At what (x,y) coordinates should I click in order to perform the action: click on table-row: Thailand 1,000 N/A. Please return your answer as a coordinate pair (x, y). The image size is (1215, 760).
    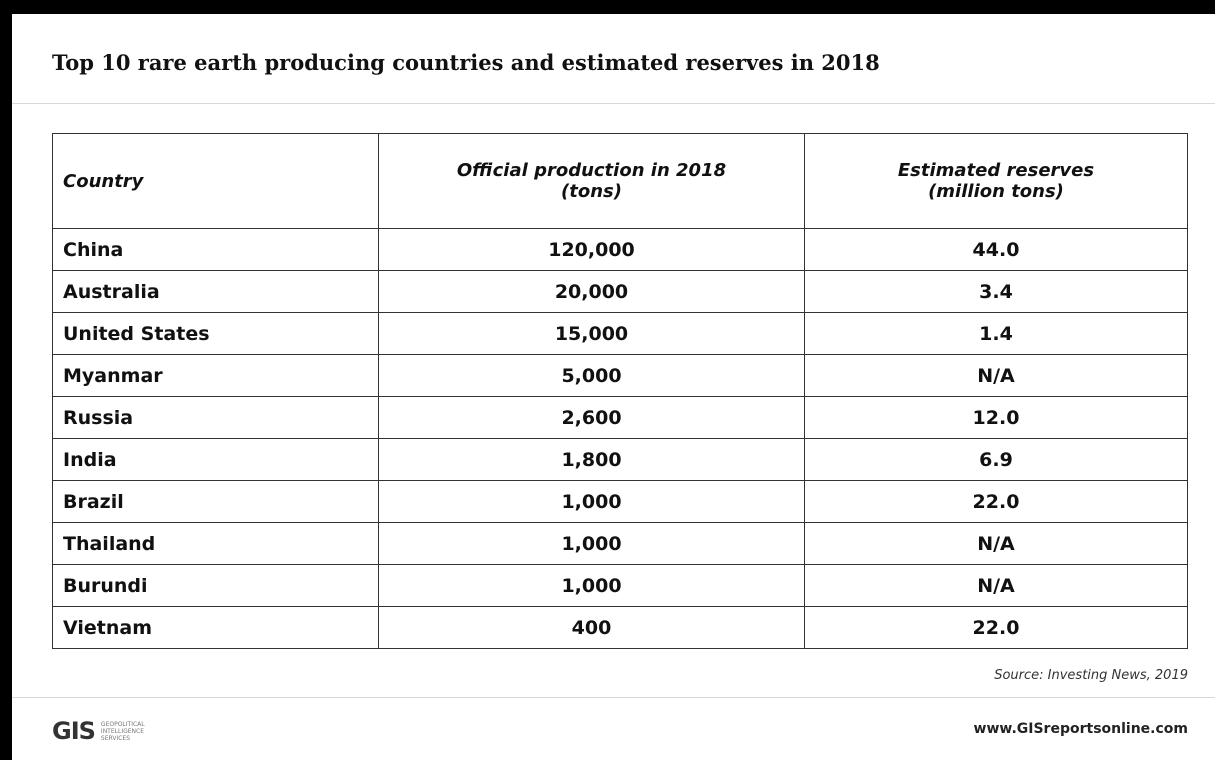
    Looking at the image, I should click on (620, 543).